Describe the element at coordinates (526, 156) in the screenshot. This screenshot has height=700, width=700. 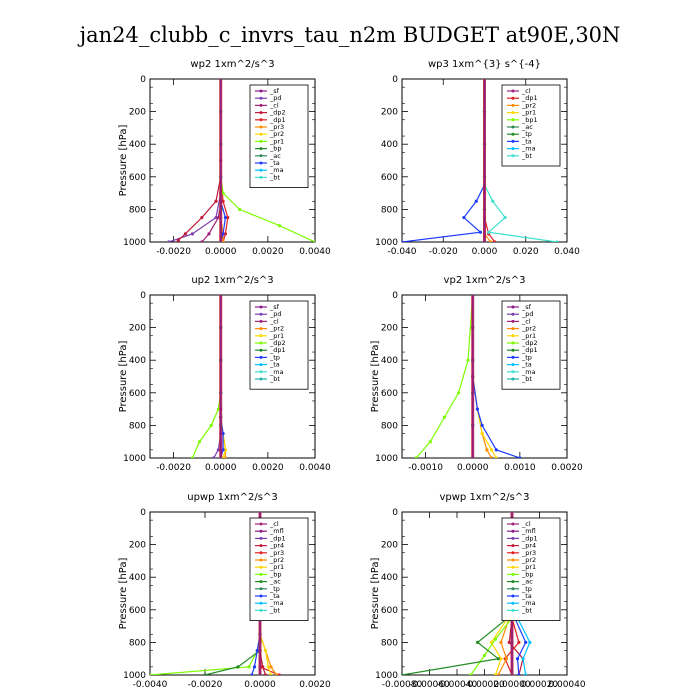
I see `legend-label: _bt` at that location.